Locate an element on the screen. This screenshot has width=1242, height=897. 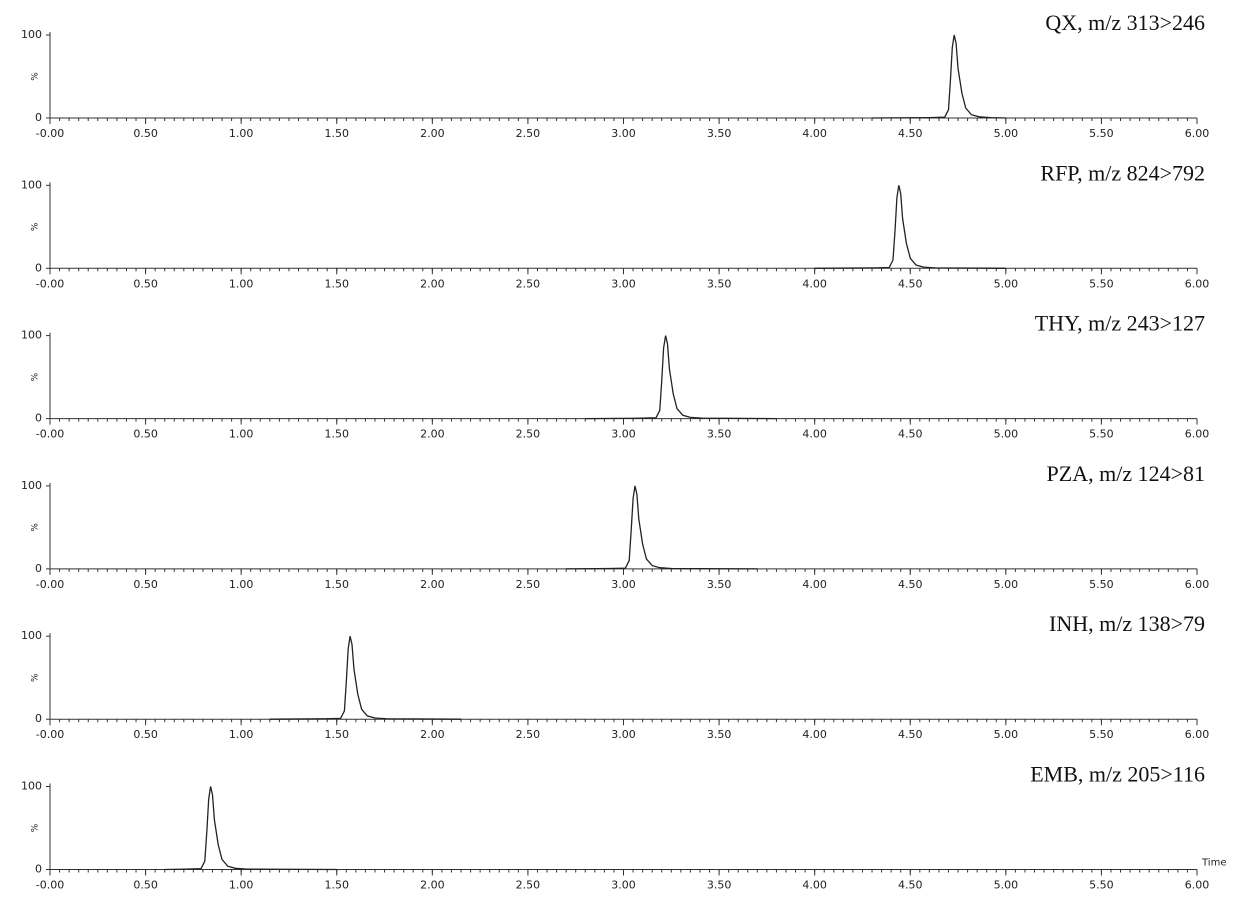
x-axis-label: Time is located at coordinates (1213, 863).